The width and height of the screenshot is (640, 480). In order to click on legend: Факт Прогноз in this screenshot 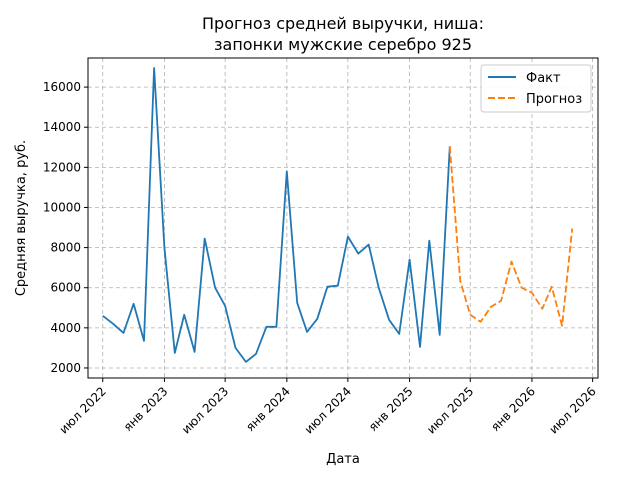, I will do `click(536, 88)`.